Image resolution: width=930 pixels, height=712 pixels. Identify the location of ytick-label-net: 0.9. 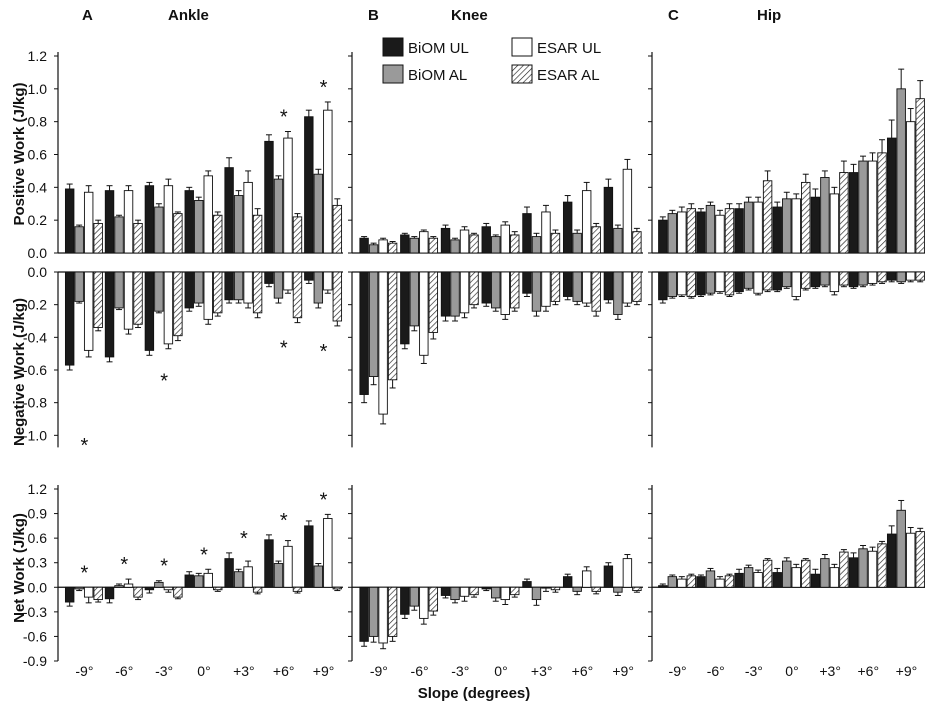
(38, 514).